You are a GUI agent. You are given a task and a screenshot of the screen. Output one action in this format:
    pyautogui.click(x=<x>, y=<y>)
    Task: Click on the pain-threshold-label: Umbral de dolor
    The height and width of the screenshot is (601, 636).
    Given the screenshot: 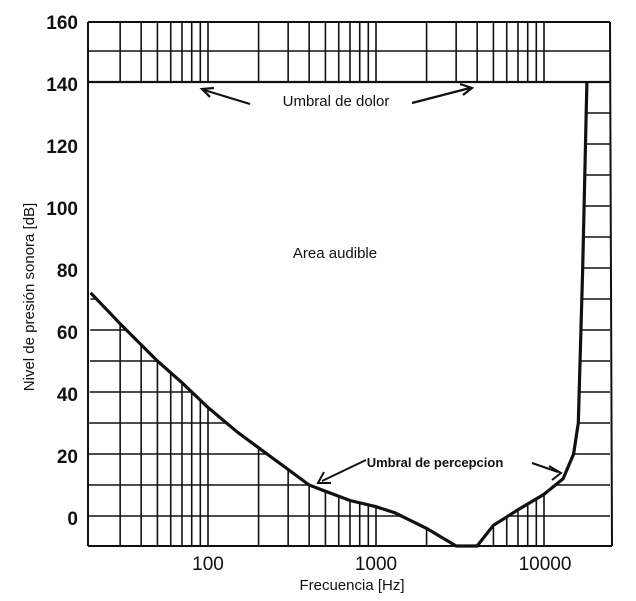 What is the action you would take?
    pyautogui.click(x=336, y=101)
    